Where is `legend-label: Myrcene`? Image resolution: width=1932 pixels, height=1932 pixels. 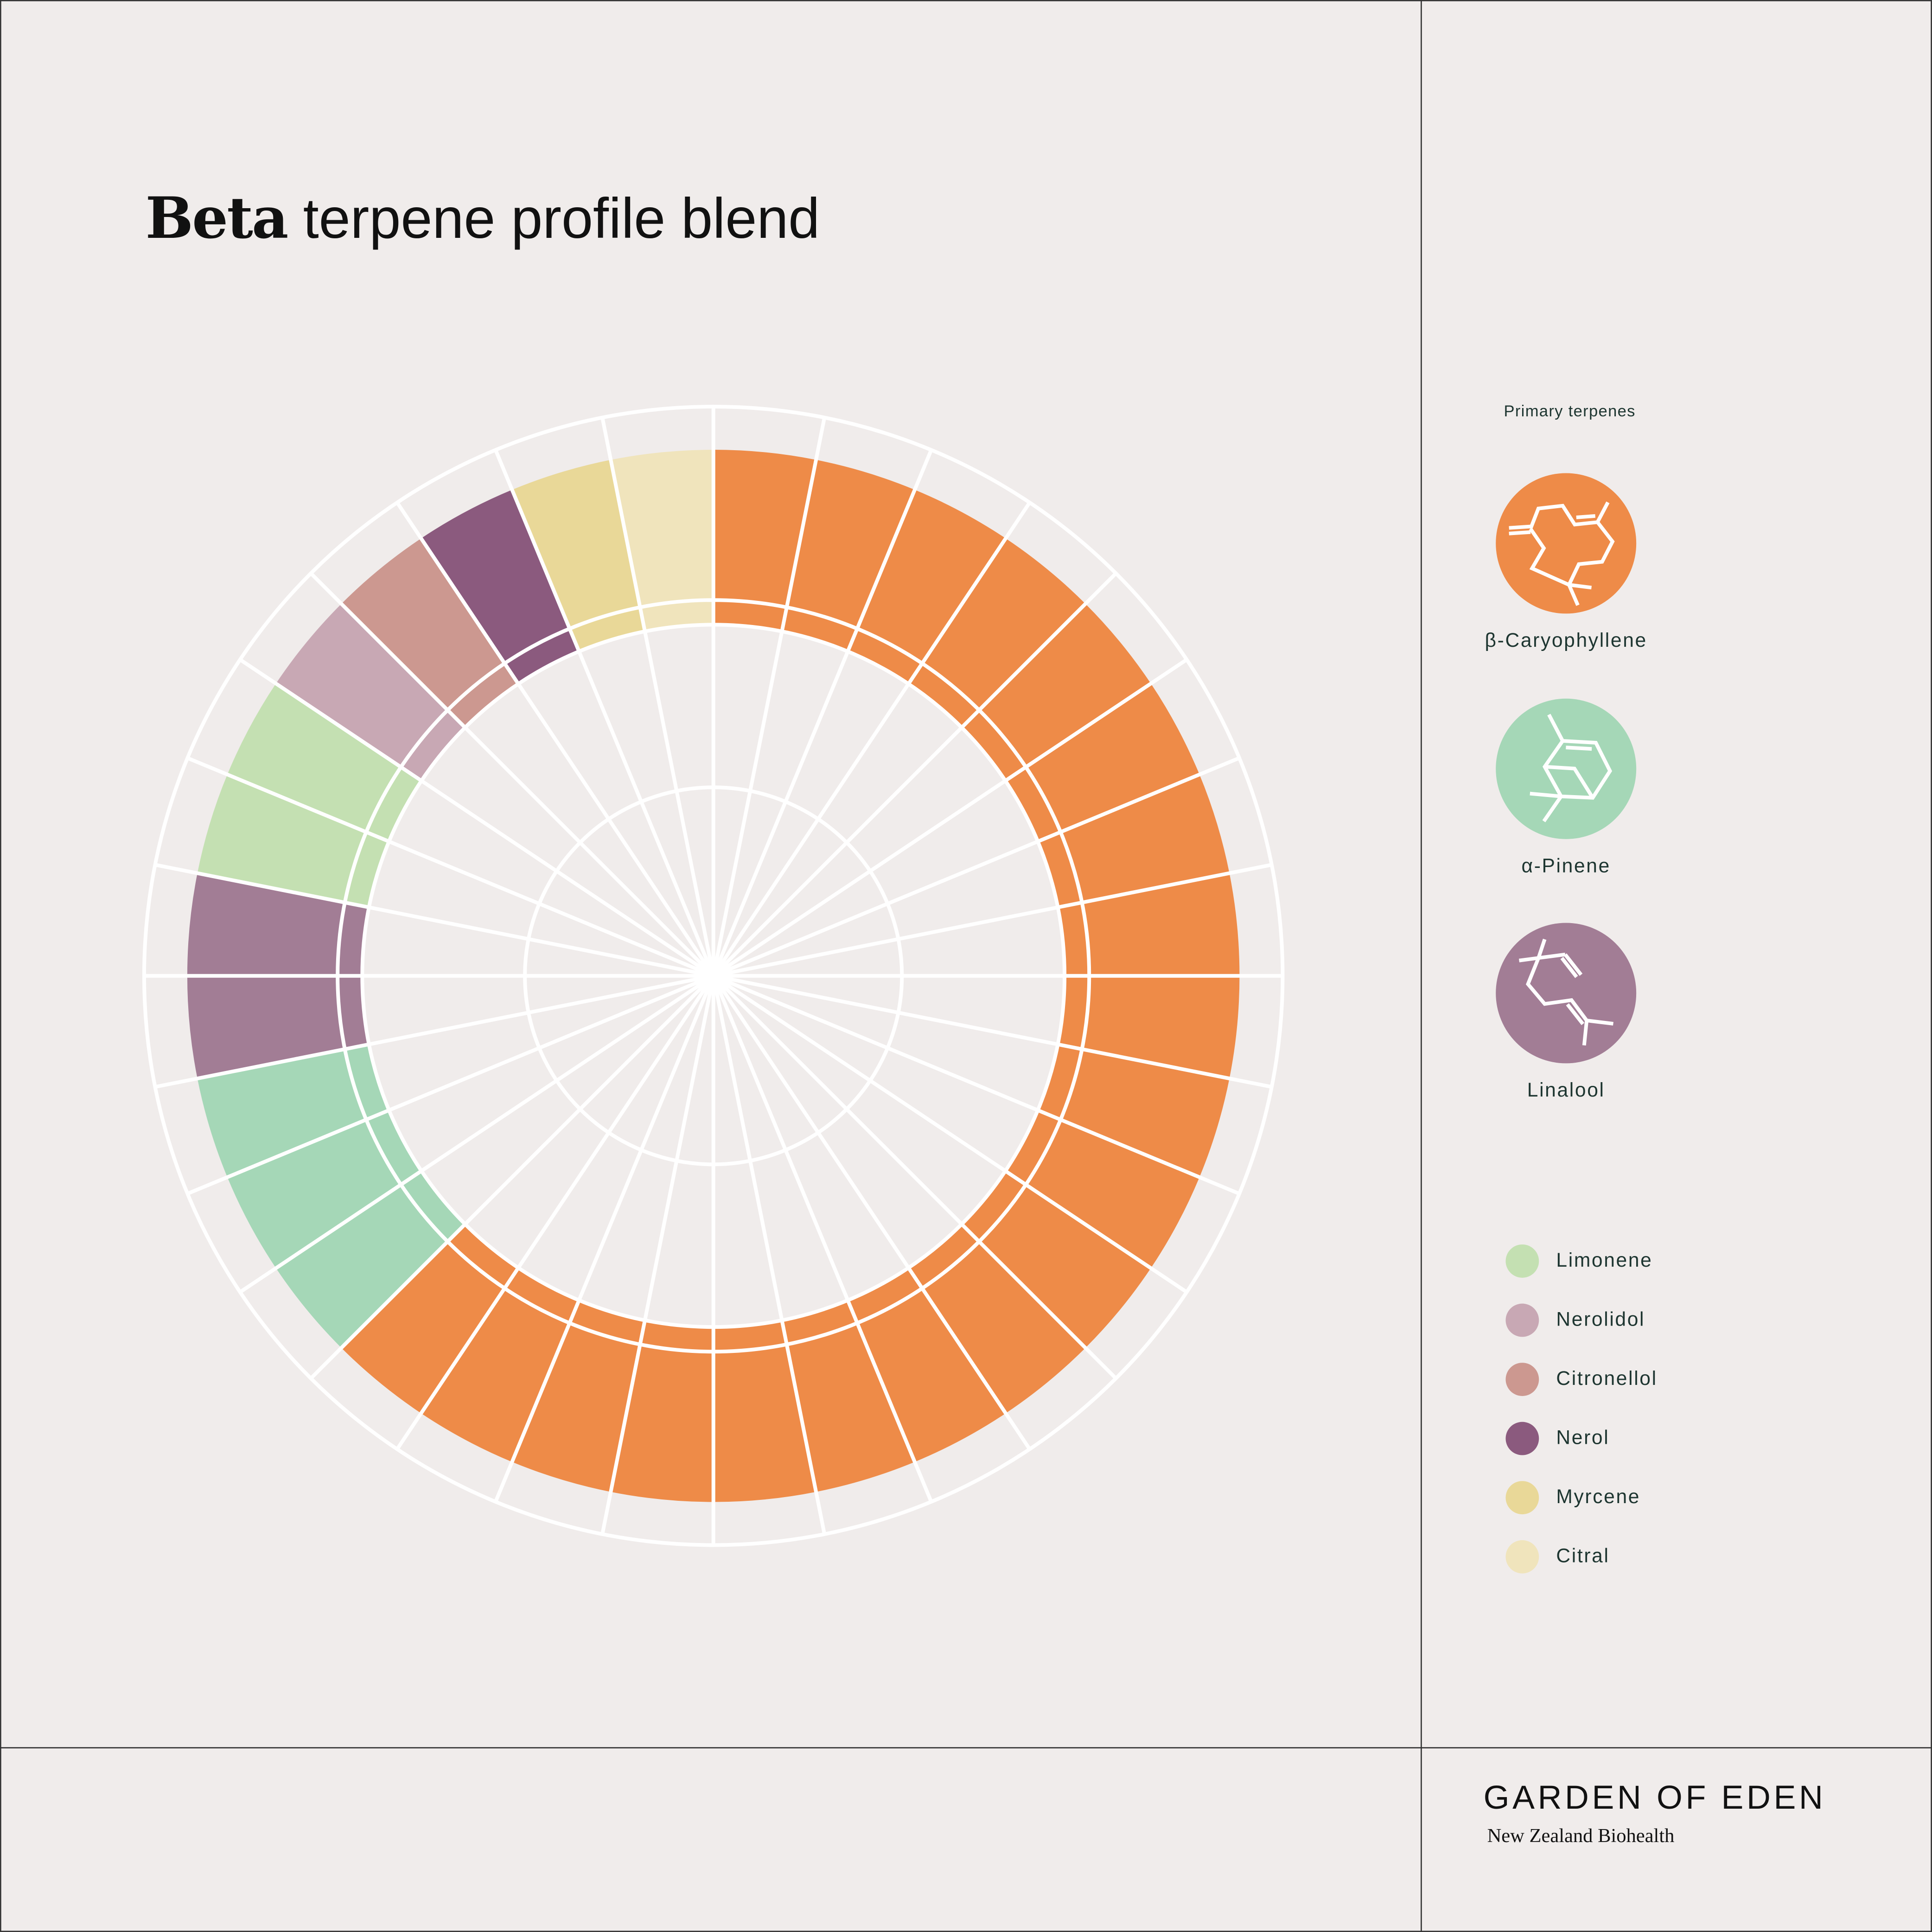 legend-label: Myrcene is located at coordinates (1599, 1497).